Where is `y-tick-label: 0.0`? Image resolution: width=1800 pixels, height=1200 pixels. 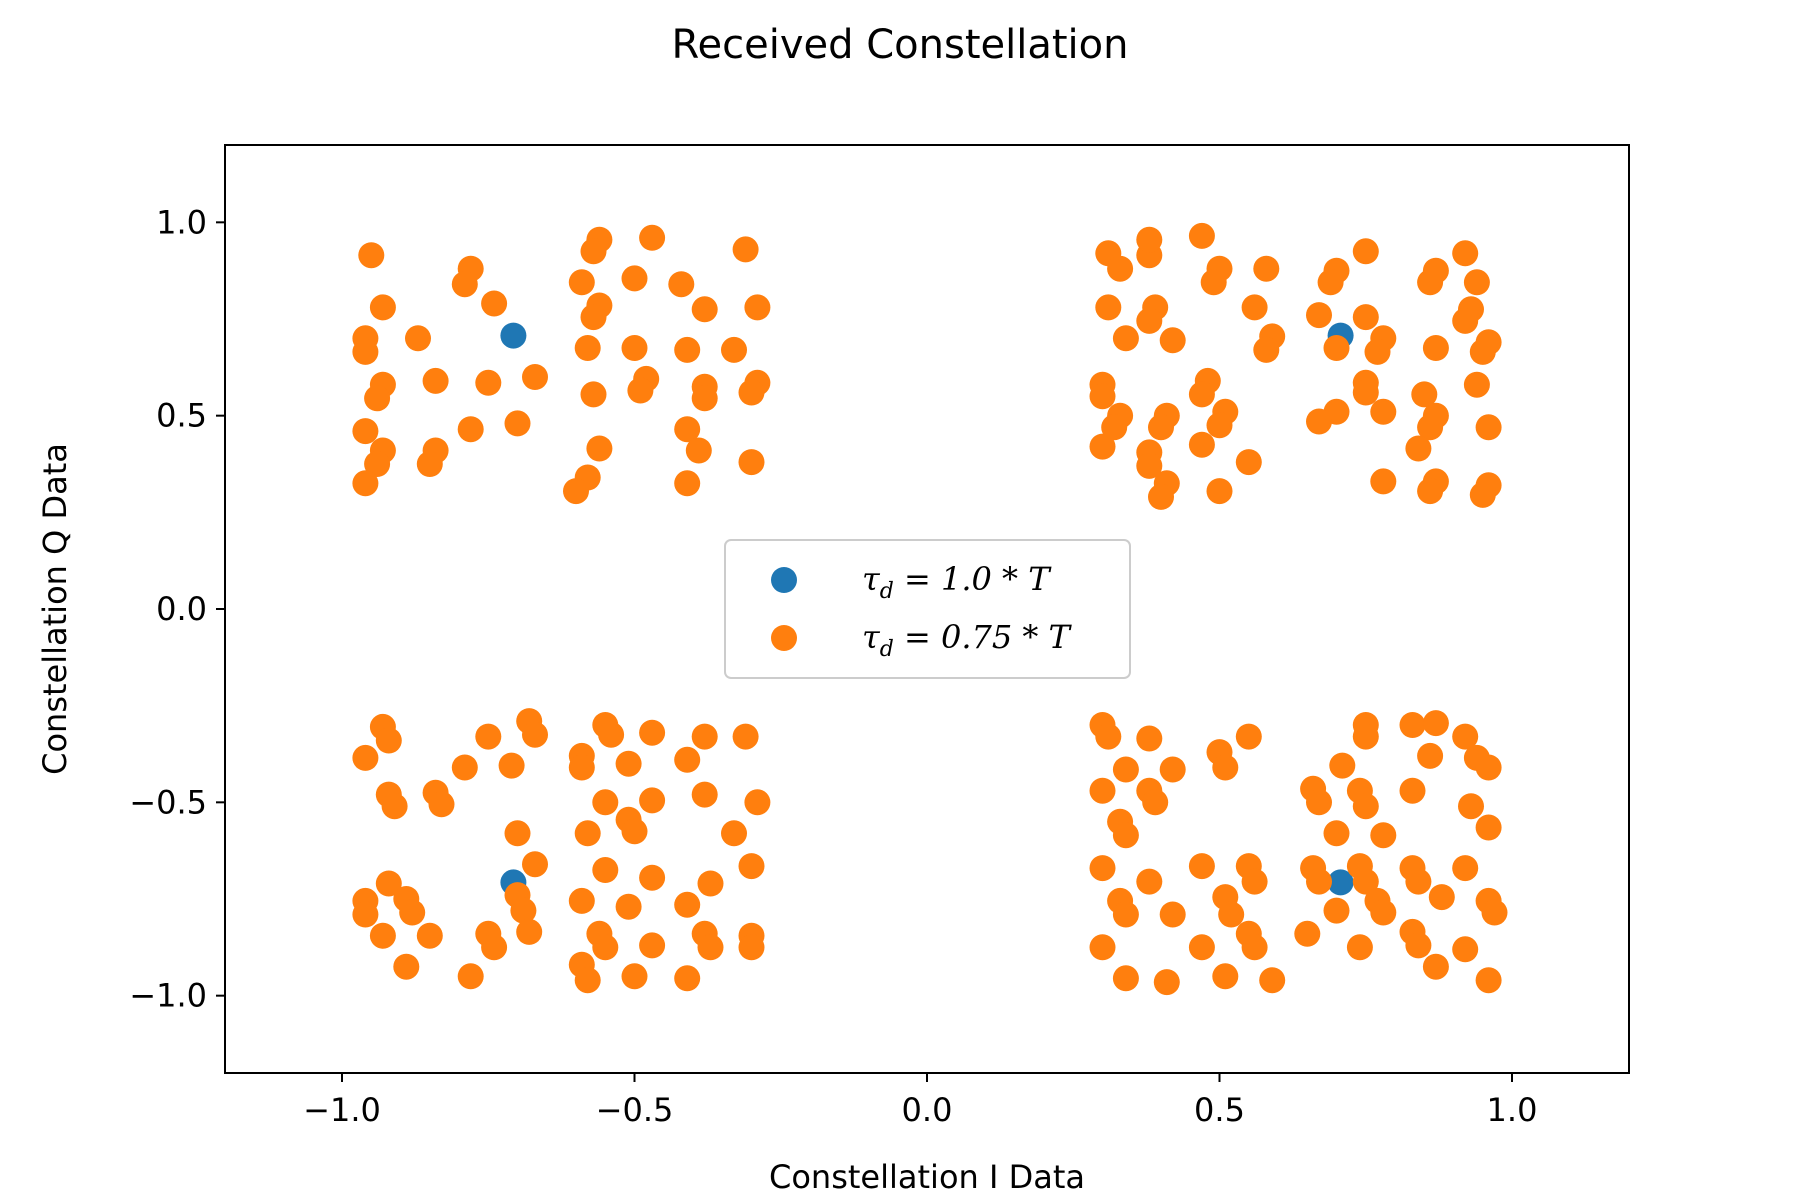
y-tick-label: 0.0 is located at coordinates (181, 609).